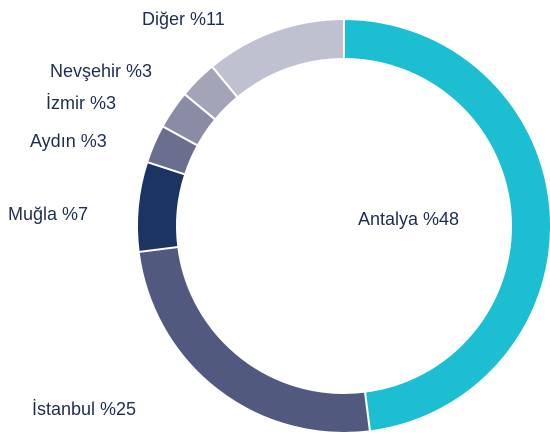  What do you see at coordinates (183, 19) in the screenshot?
I see `segment-label: Diğer %11` at bounding box center [183, 19].